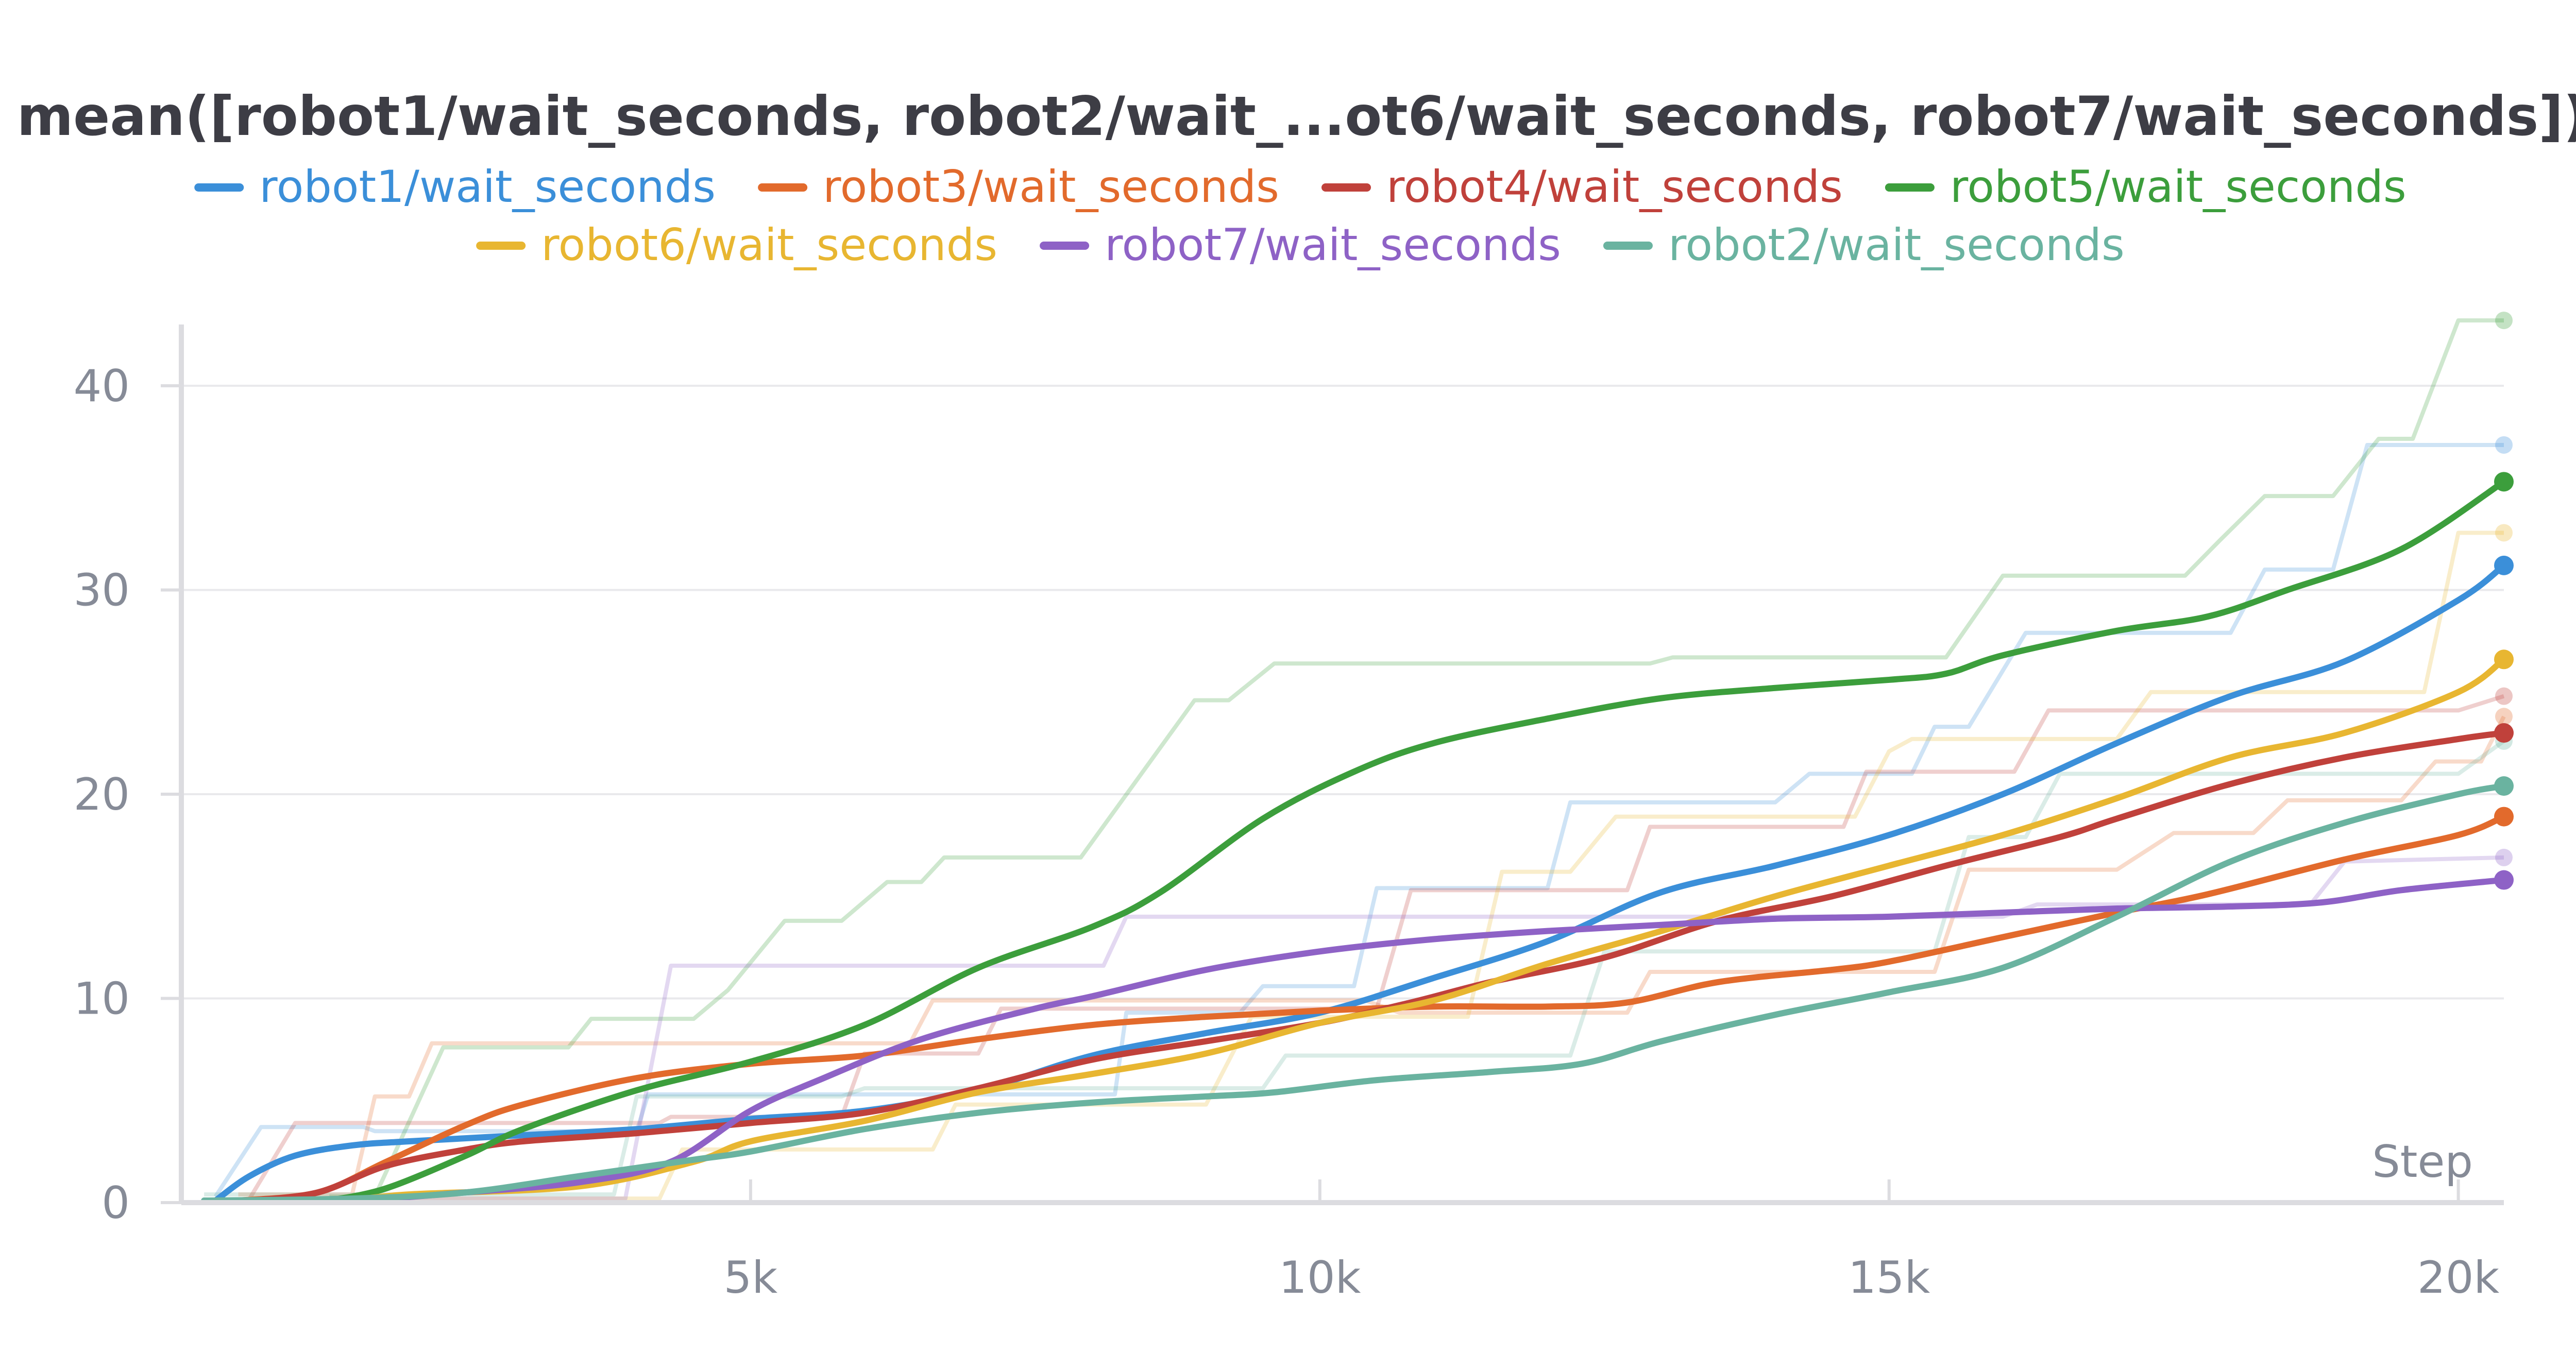  I want to click on x-tick-label: 5k, so click(751, 1278).